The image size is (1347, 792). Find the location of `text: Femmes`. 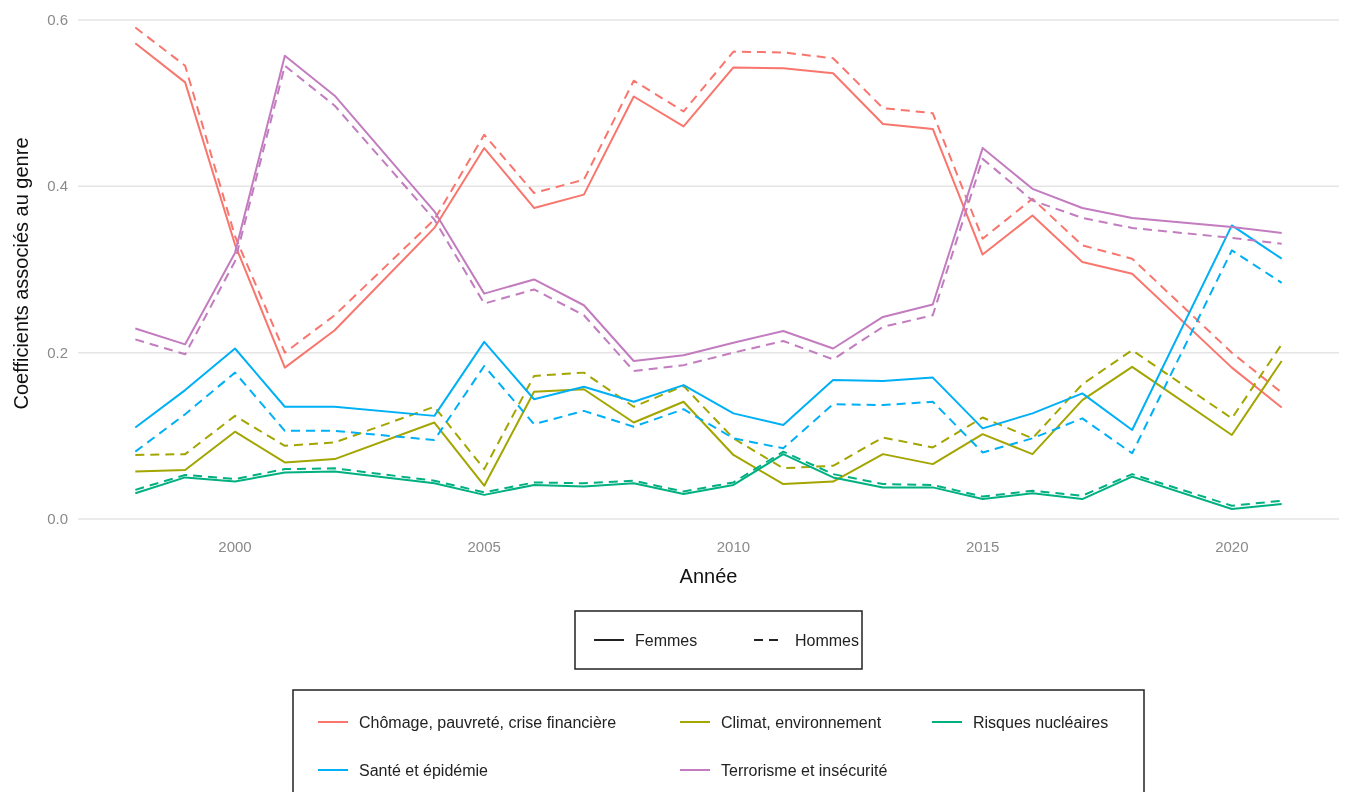

text: Femmes is located at coordinates (666, 640).